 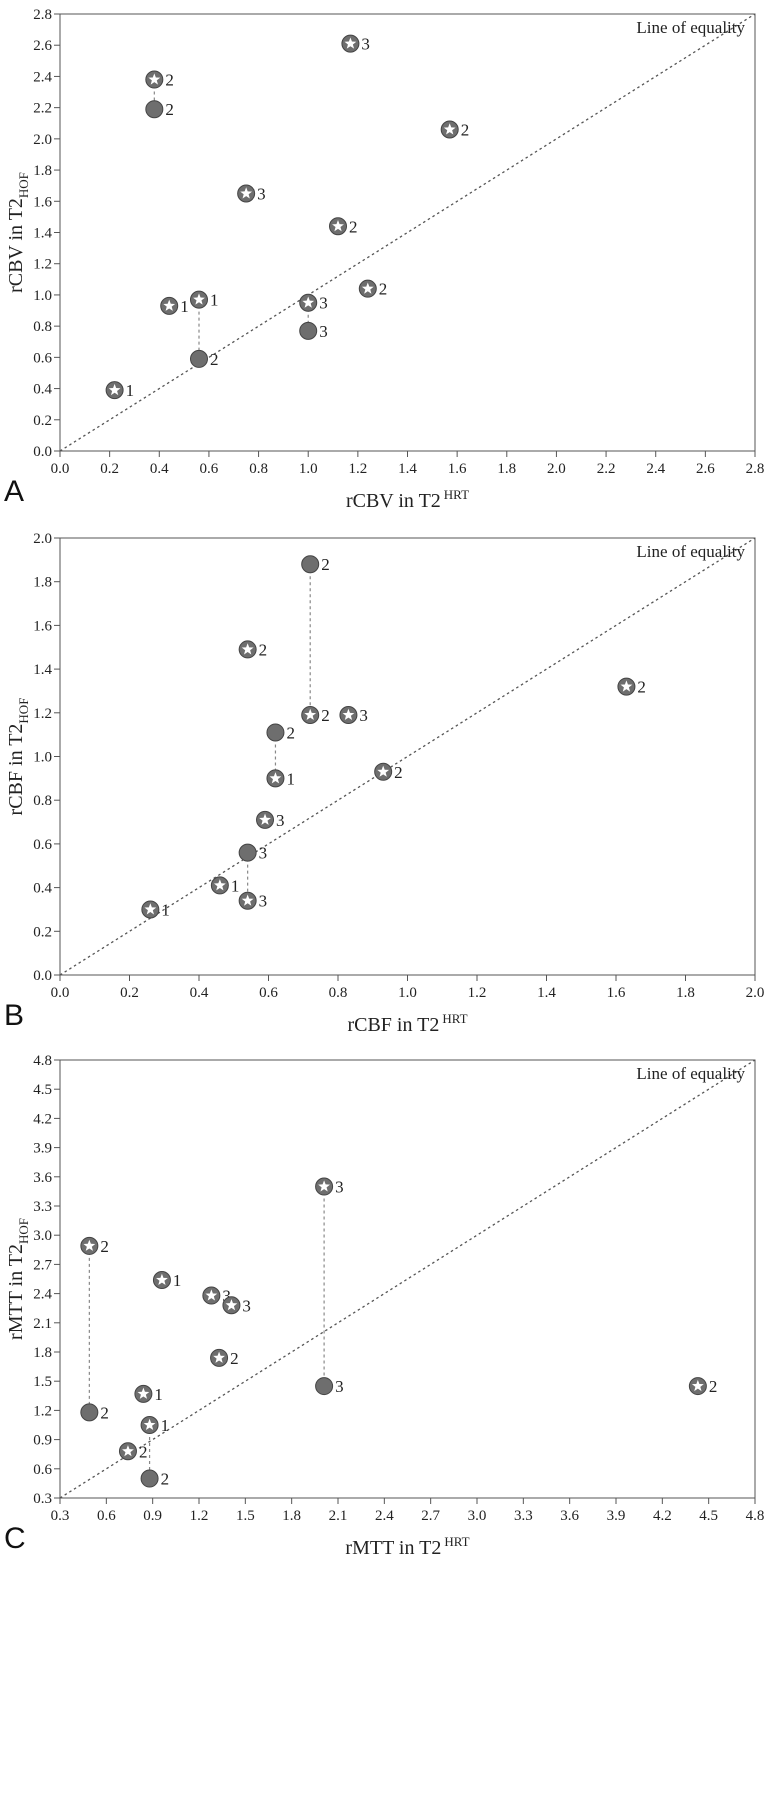 I want to click on y-axis-label: rCBF in T2HOF, so click(x=18, y=757).